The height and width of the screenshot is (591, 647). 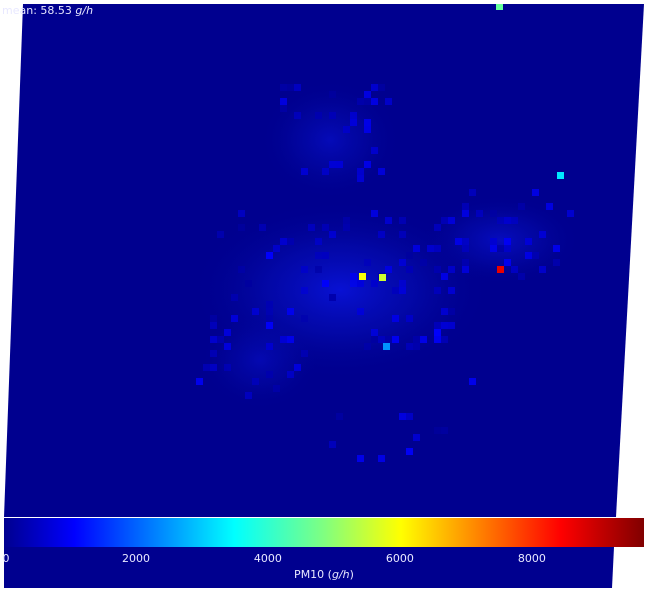 What do you see at coordinates (500, 269) in the screenshot?
I see `hotspot-red` at bounding box center [500, 269].